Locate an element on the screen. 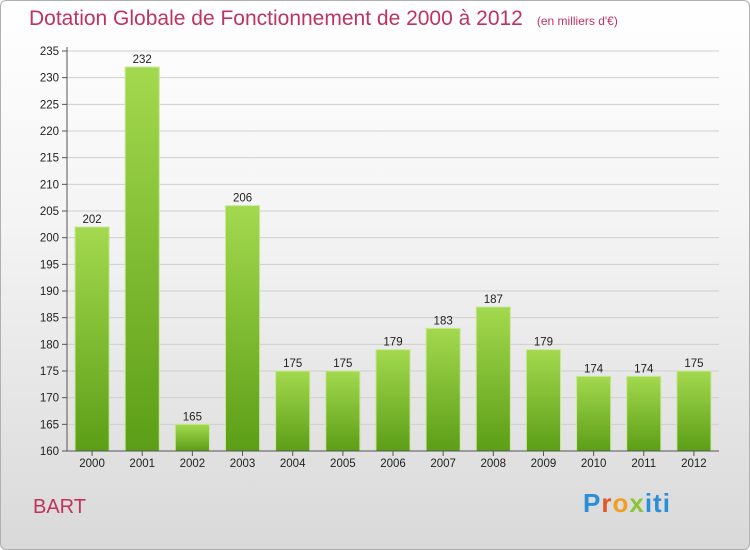 This screenshot has width=750, height=550. y-tick-label: 205 is located at coordinates (49, 212).